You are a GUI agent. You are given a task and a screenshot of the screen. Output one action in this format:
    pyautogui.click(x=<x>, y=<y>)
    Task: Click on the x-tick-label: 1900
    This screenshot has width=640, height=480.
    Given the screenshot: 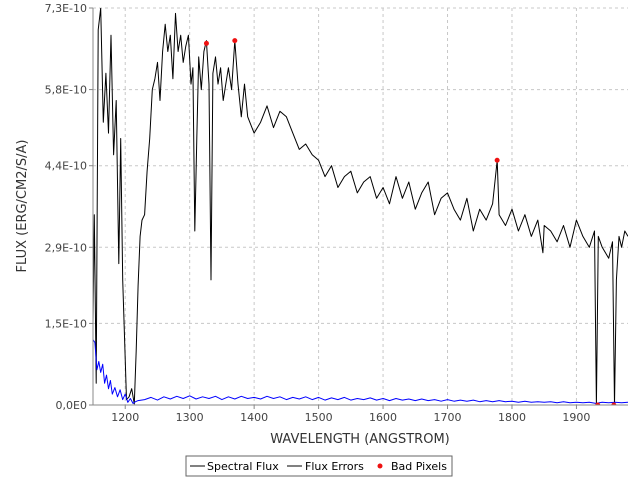 What is the action you would take?
    pyautogui.click(x=576, y=417)
    